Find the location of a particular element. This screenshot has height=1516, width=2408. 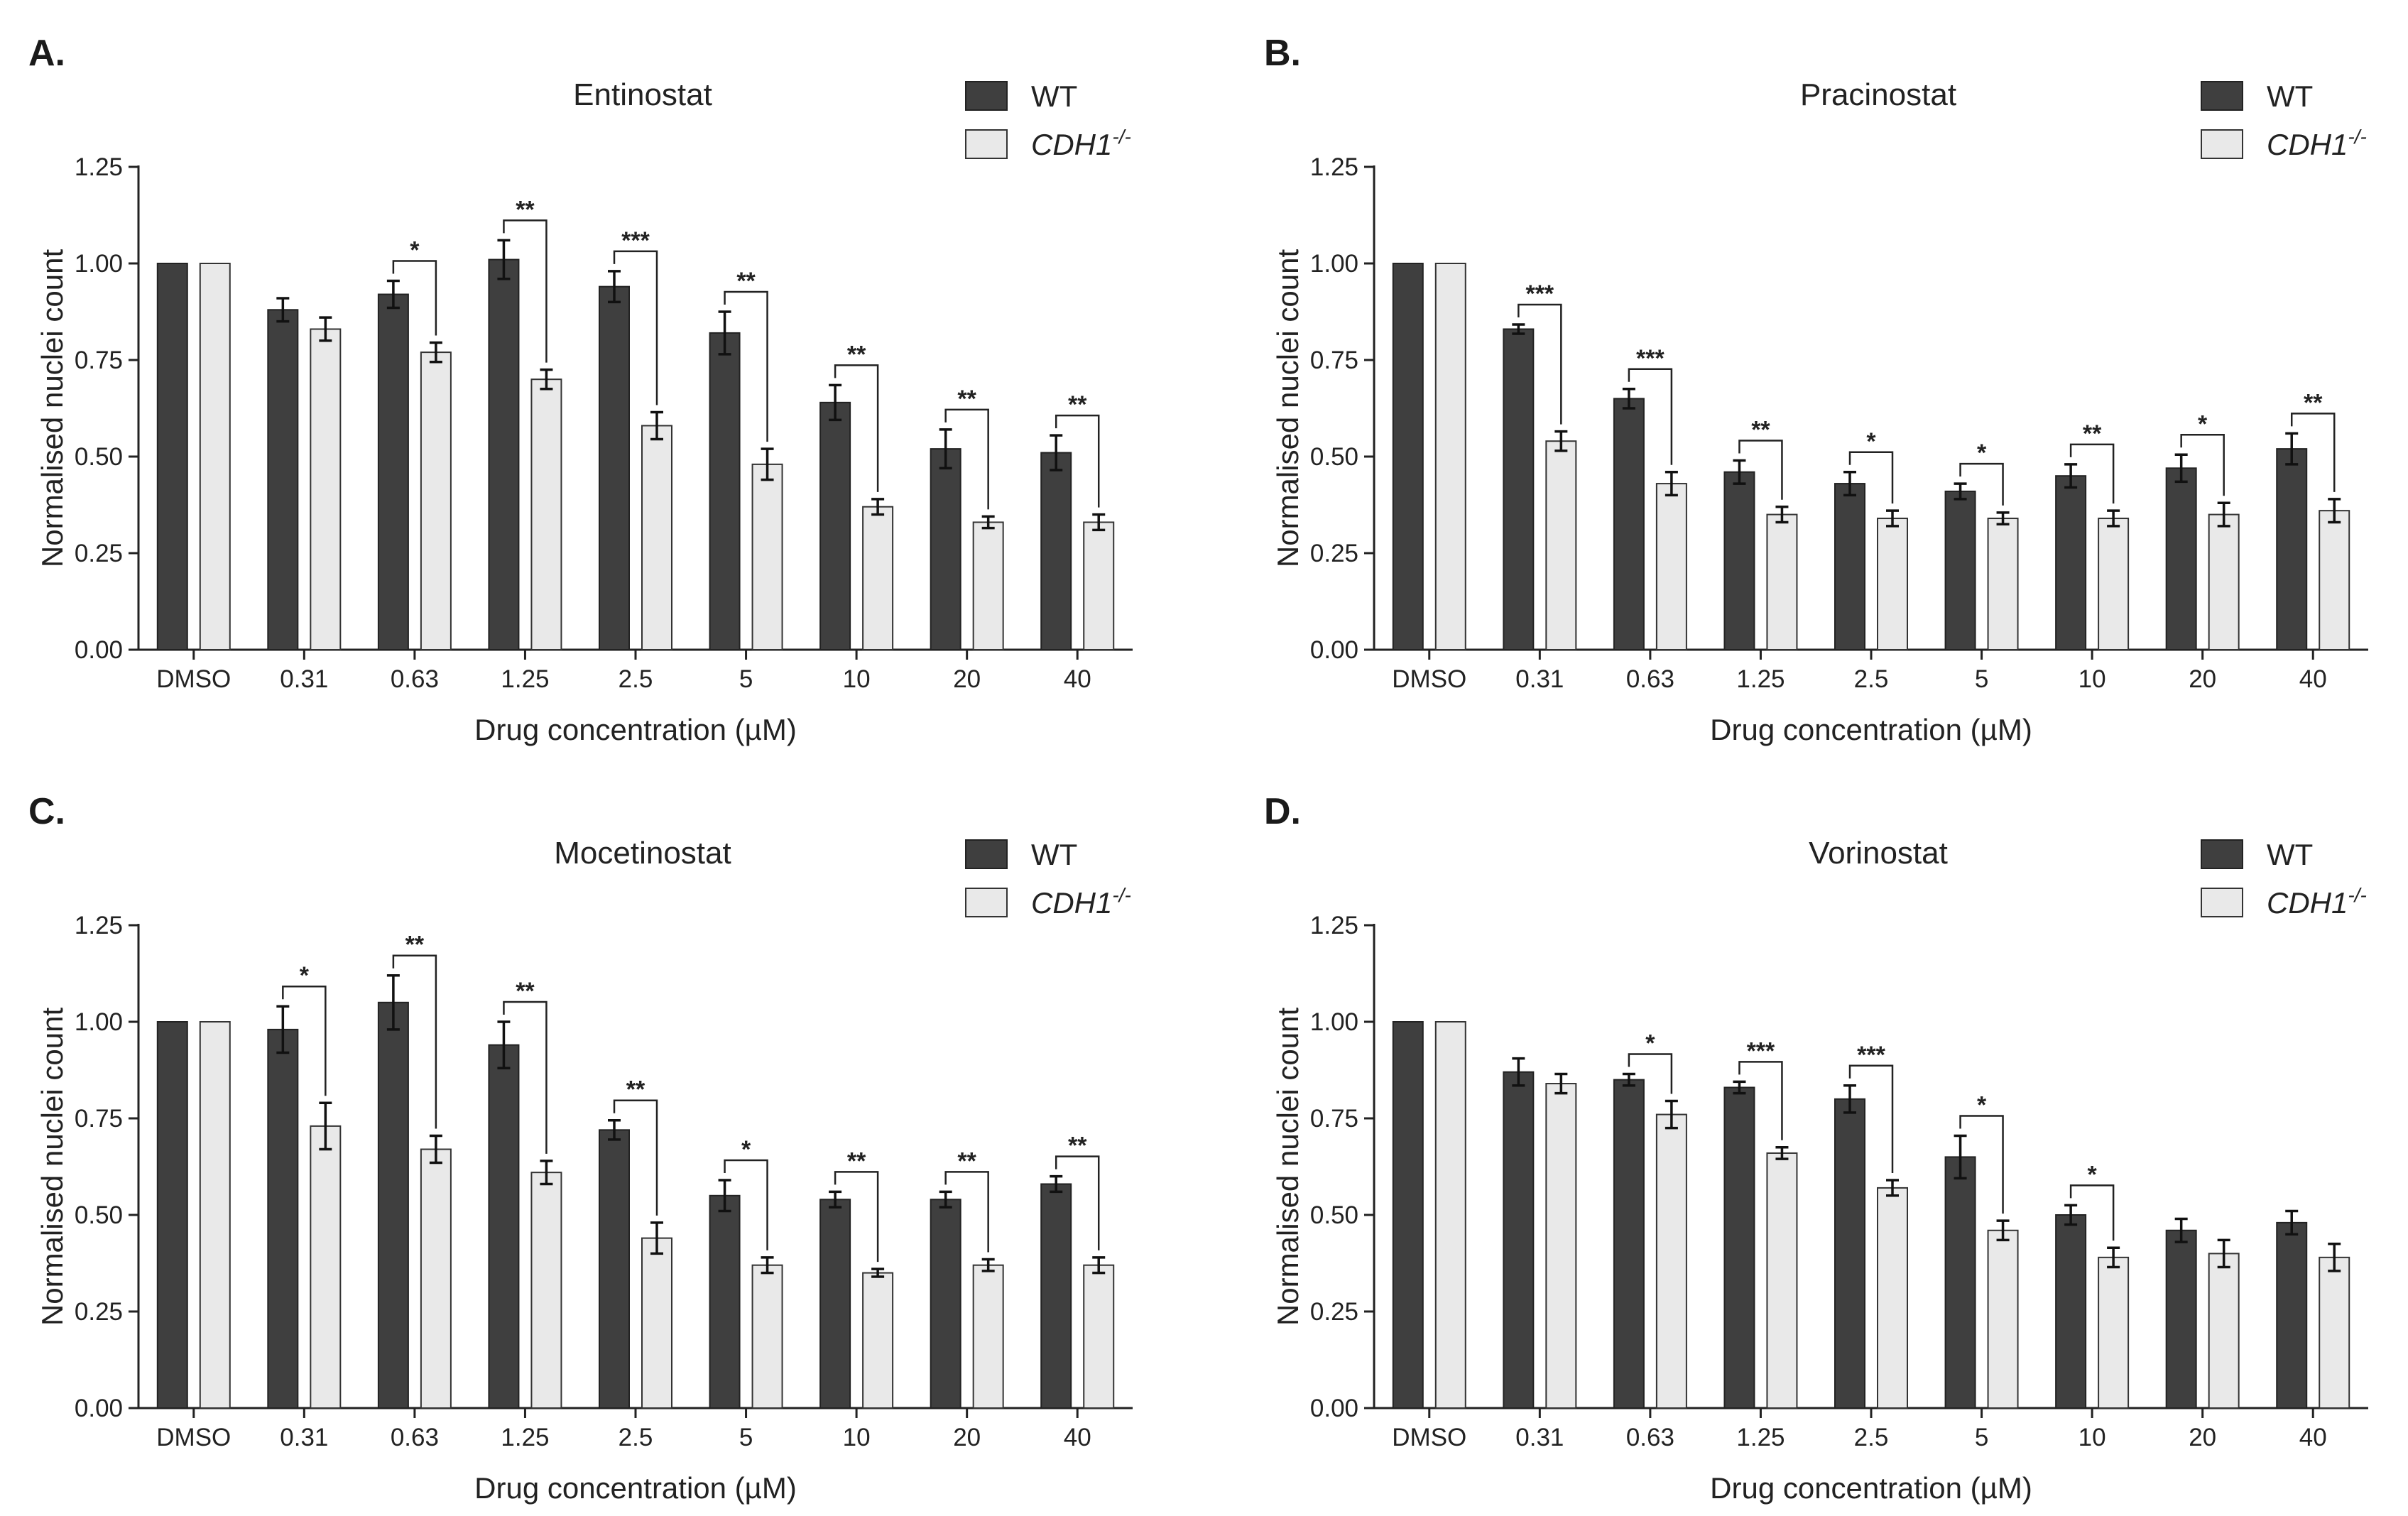

panel-label: D. is located at coordinates (1282, 812).